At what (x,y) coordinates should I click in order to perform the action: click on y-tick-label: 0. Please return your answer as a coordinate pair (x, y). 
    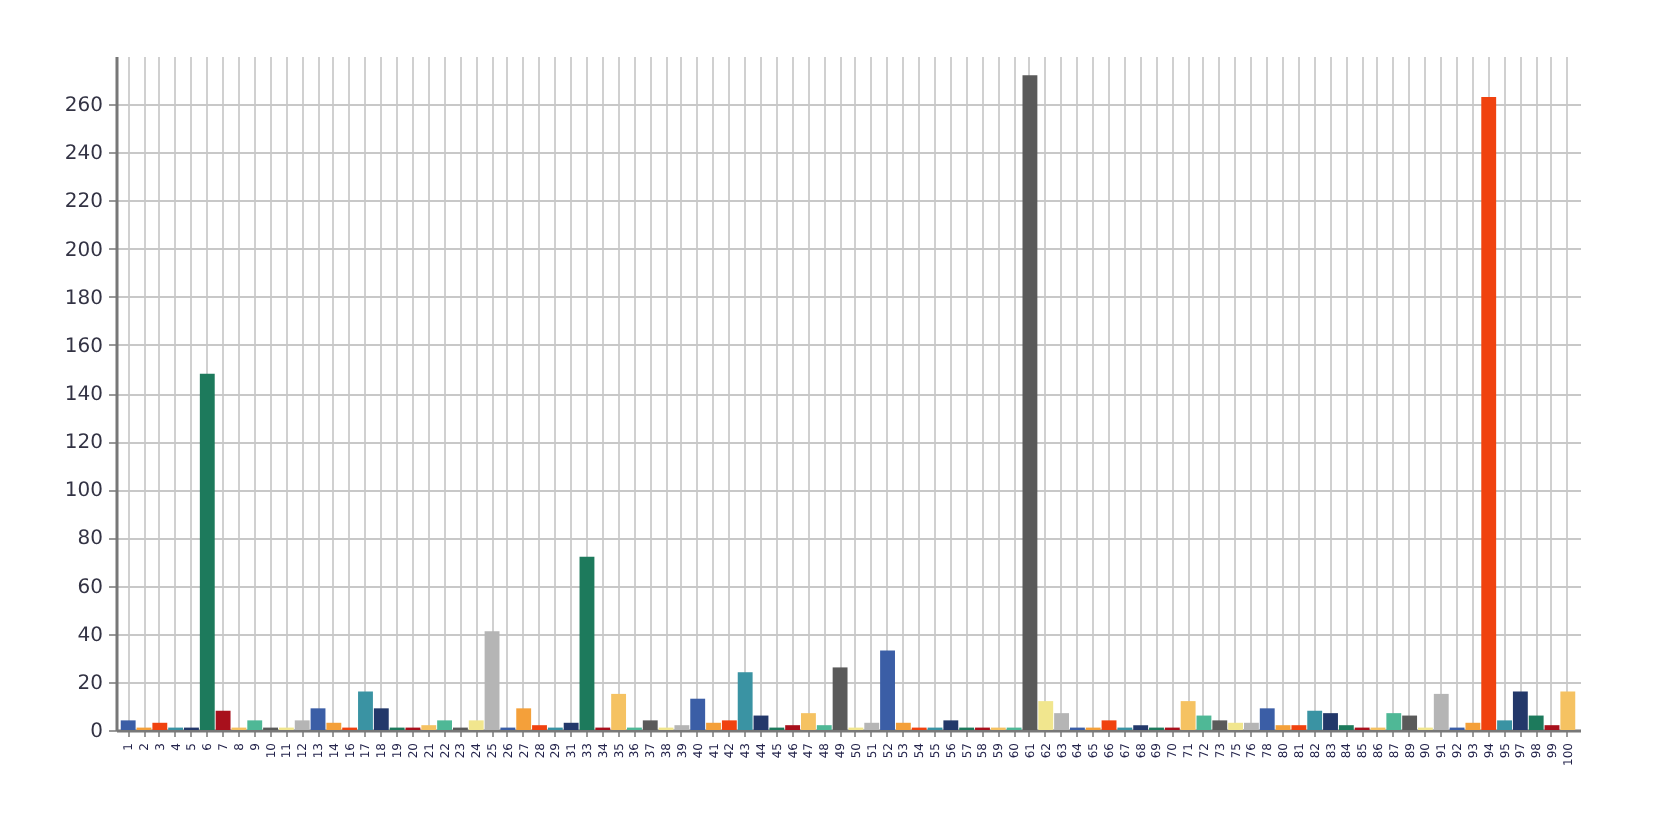
    Looking at the image, I should click on (96, 732).